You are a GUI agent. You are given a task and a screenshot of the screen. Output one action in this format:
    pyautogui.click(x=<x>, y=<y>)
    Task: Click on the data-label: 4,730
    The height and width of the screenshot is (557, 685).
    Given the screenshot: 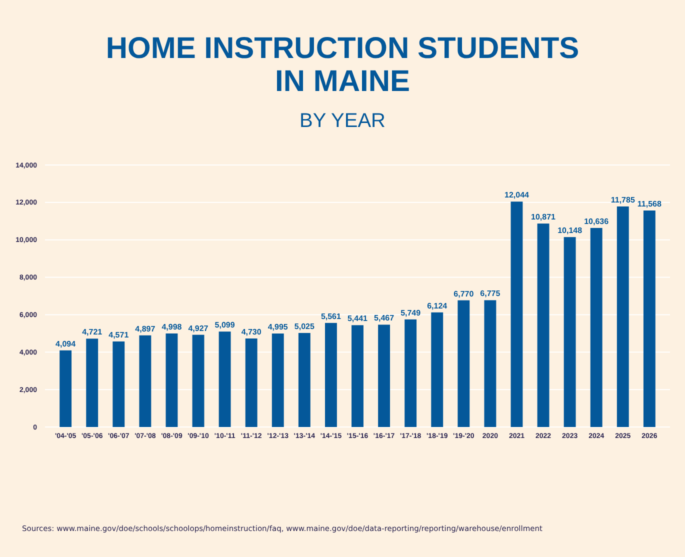 What is the action you would take?
    pyautogui.click(x=251, y=331)
    